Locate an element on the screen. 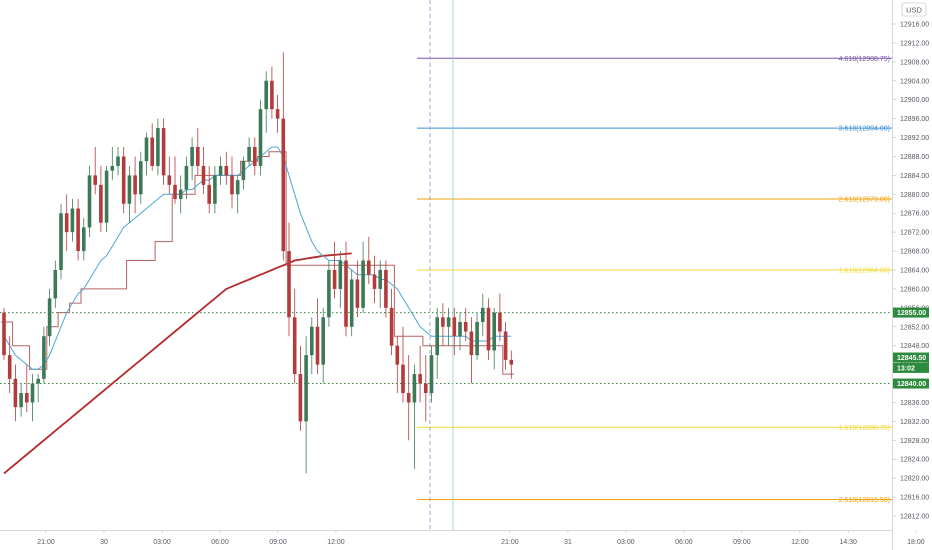  time-tick-label: 06:00 is located at coordinates (220, 542).